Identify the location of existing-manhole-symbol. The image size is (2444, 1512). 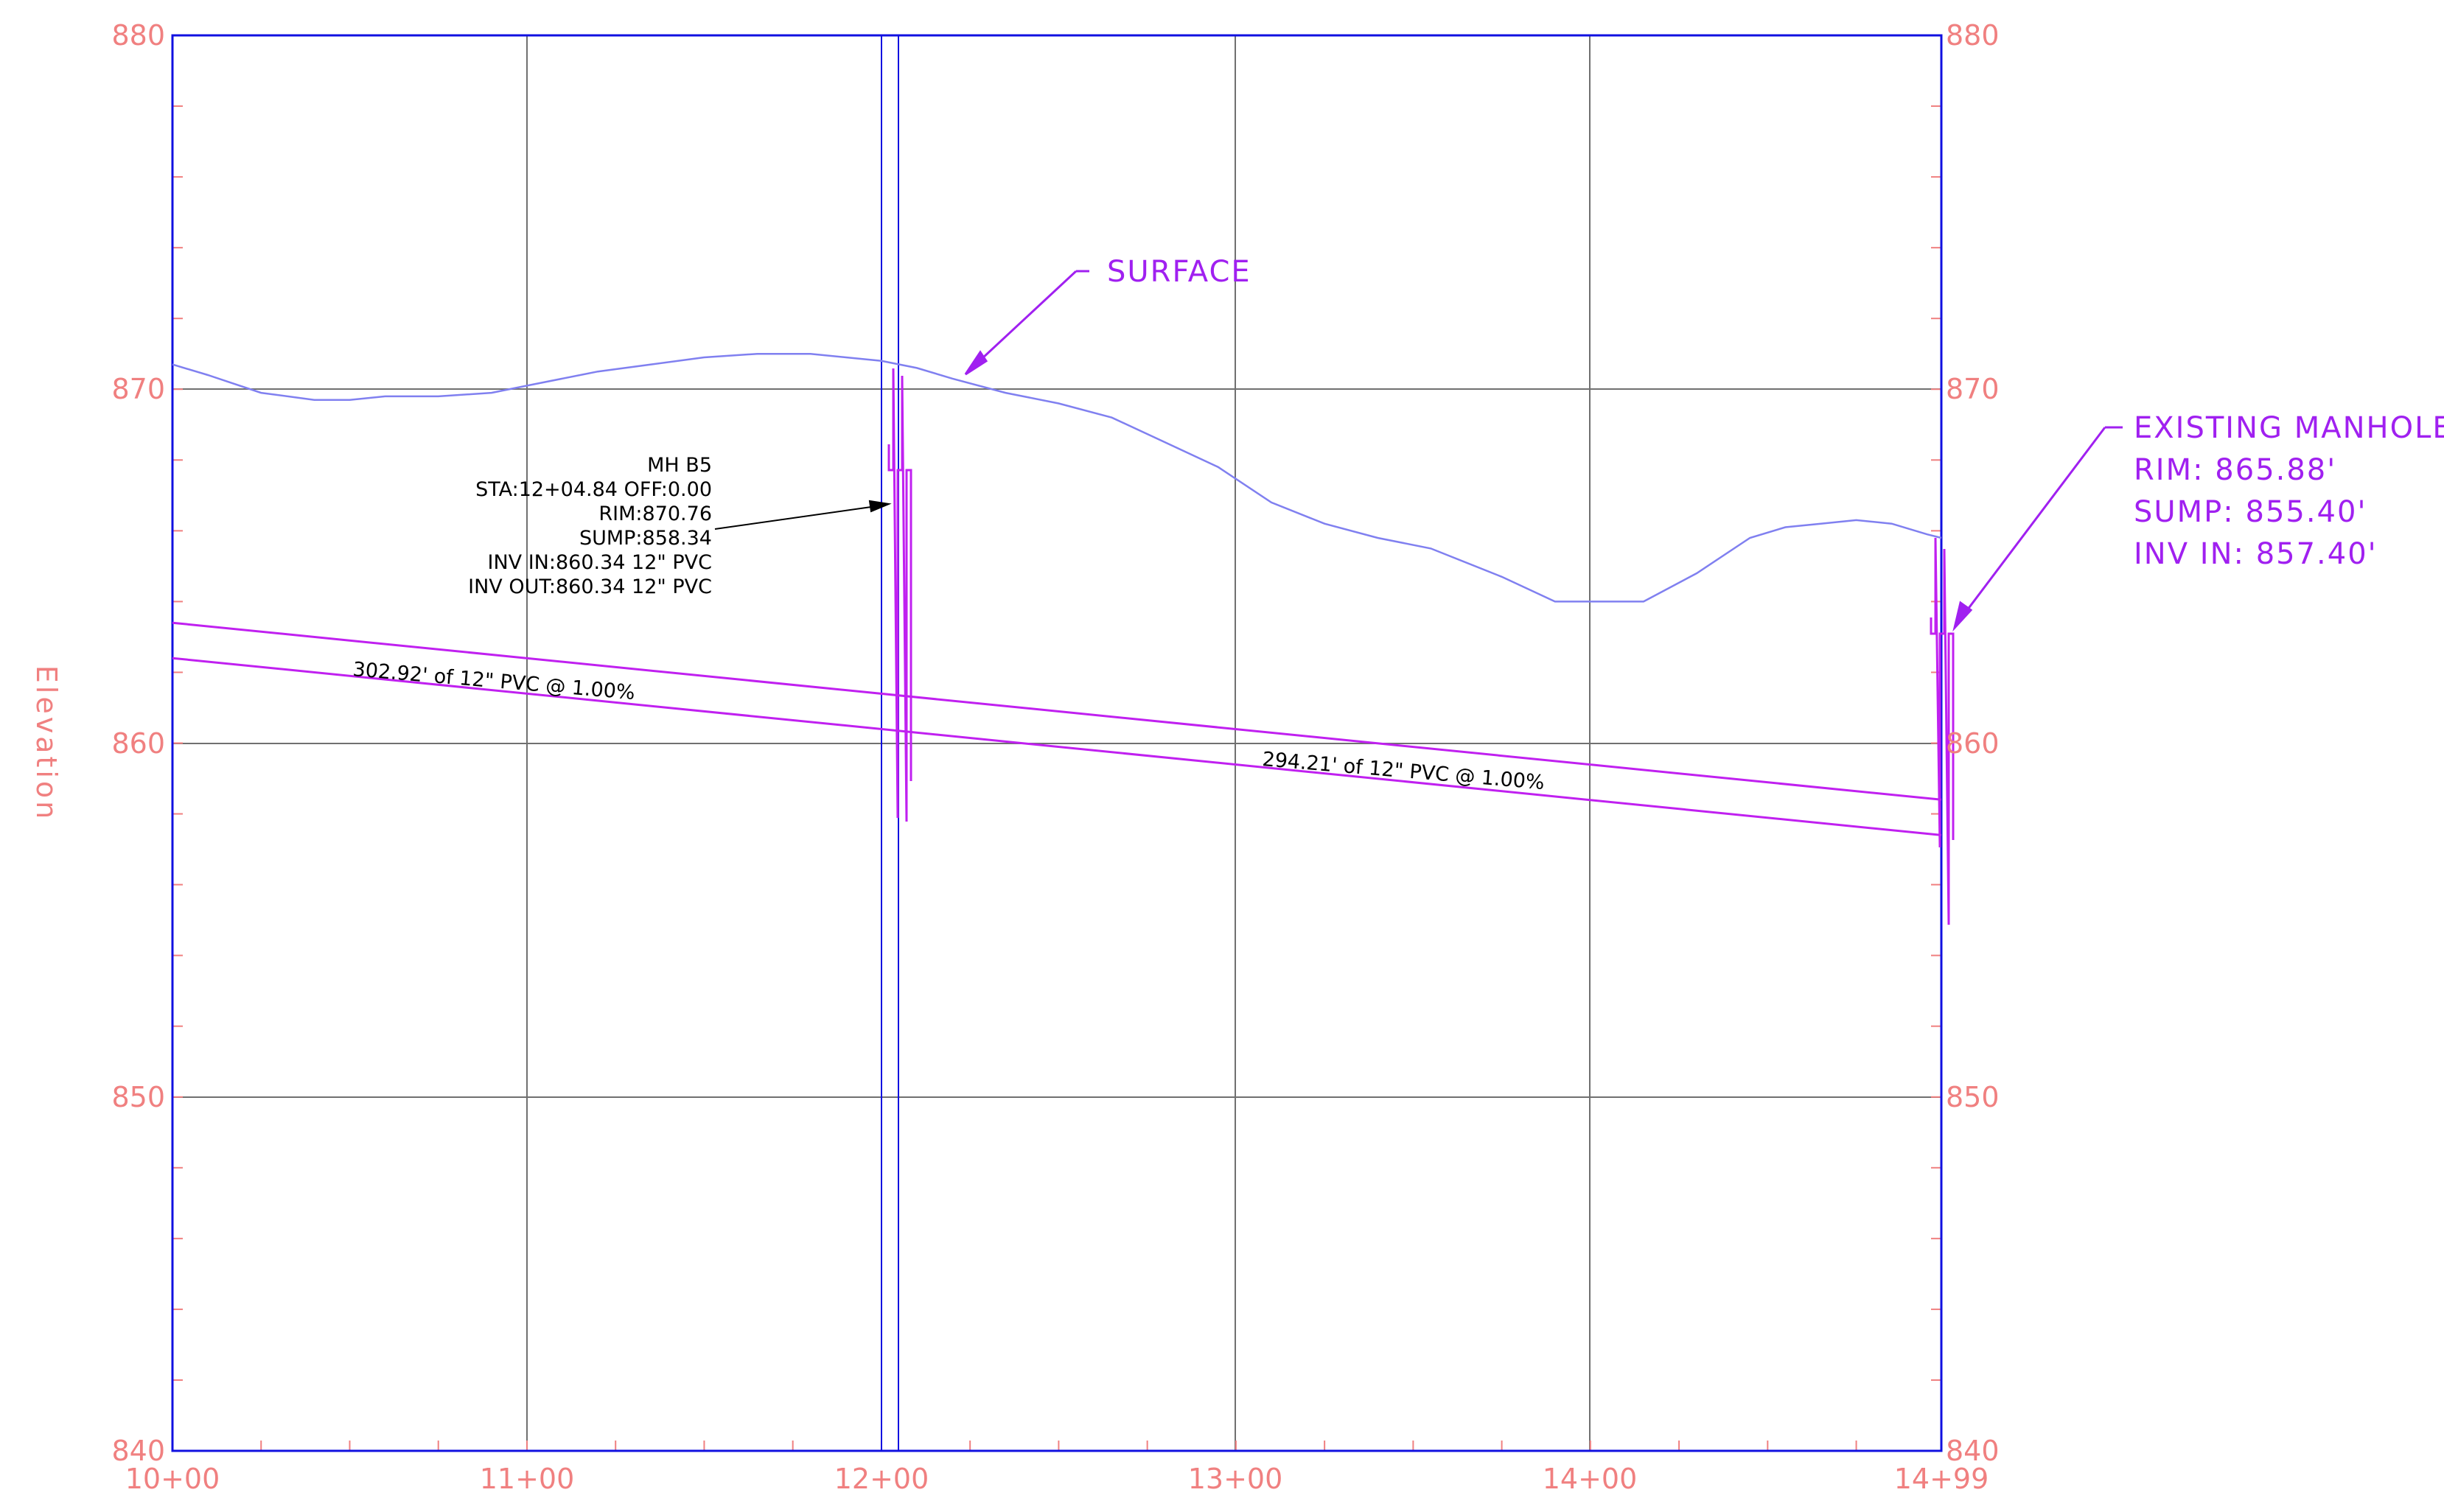
(1942, 731).